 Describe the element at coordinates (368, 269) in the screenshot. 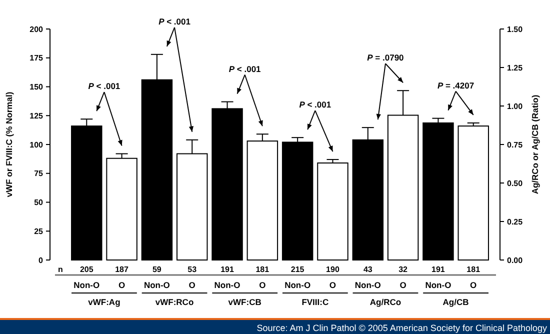

I see `text: 43` at that location.